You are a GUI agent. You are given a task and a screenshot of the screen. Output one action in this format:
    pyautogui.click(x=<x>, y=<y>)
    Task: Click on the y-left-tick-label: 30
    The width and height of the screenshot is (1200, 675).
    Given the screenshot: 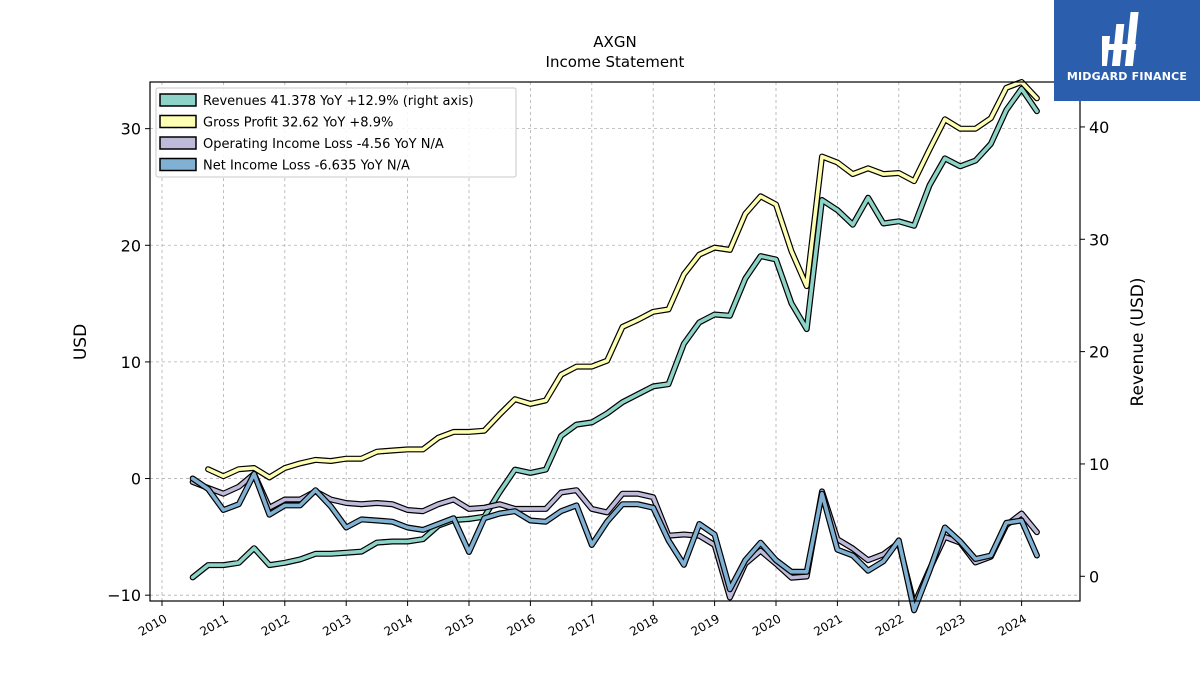 What is the action you would take?
    pyautogui.click(x=131, y=129)
    